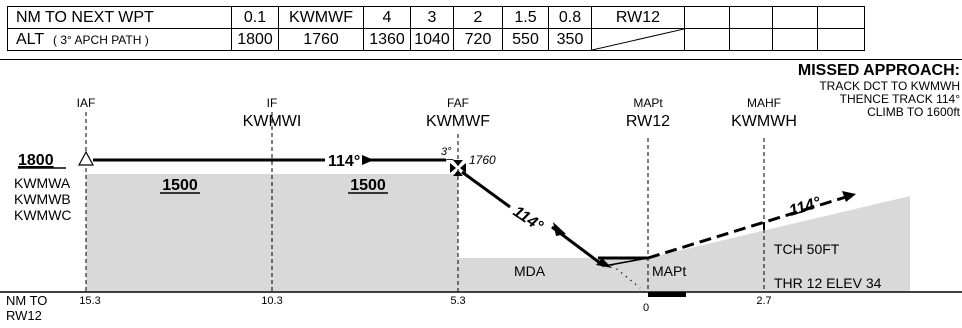 The image size is (962, 328). I want to click on missed-approach-line: TRACK DCT TO KWMWH, so click(889, 86).